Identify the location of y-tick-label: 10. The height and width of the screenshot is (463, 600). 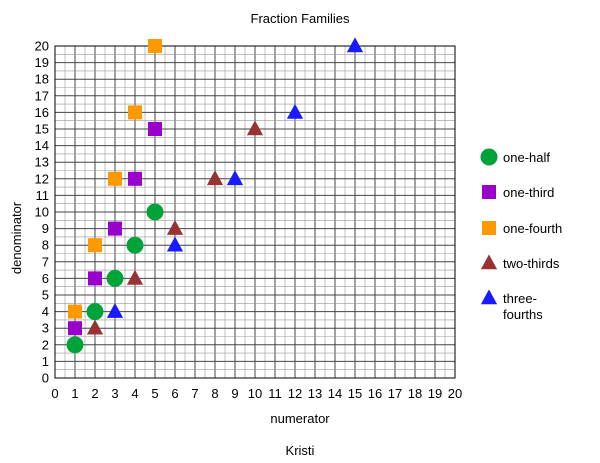
(42, 212).